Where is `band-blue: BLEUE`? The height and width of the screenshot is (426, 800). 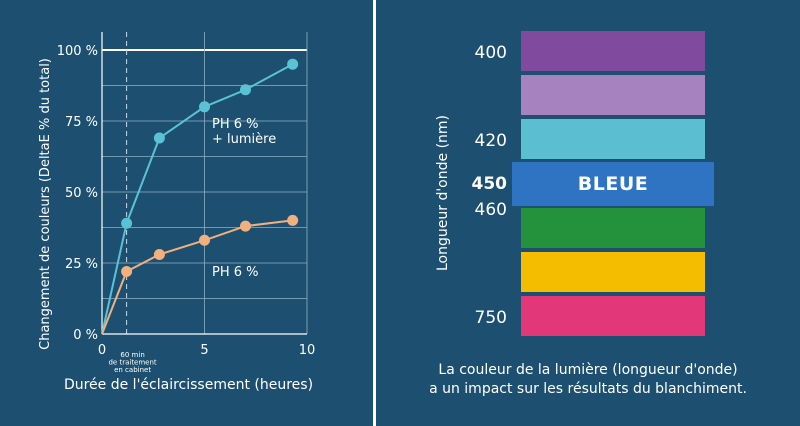
band-blue: BLEUE is located at coordinates (613, 184).